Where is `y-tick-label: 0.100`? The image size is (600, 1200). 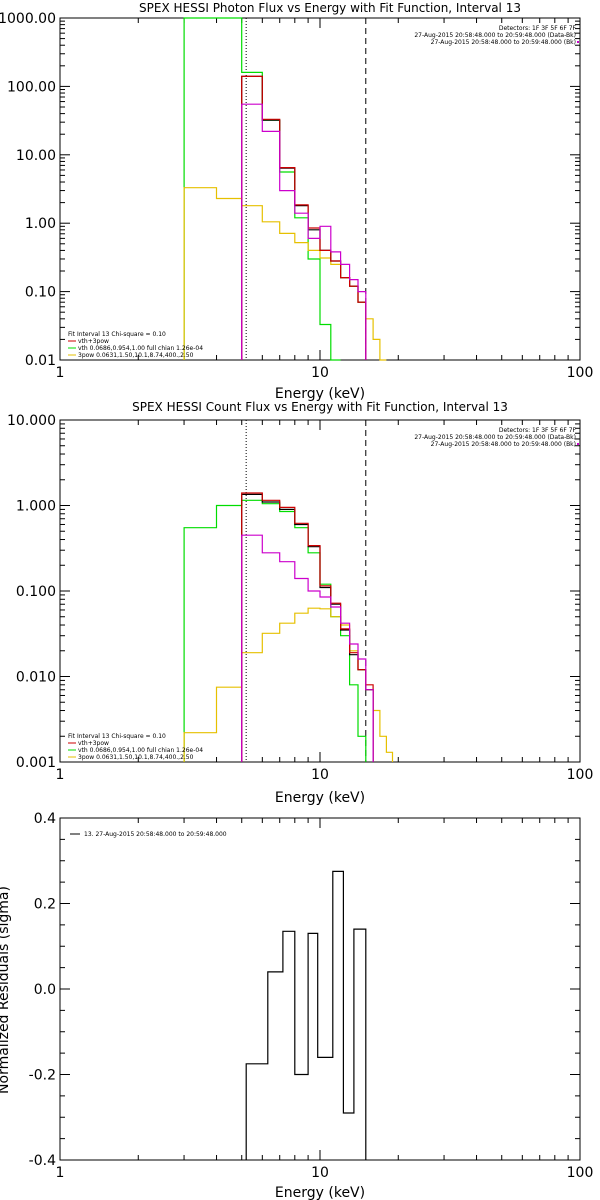 y-tick-label: 0.100 is located at coordinates (36, 592).